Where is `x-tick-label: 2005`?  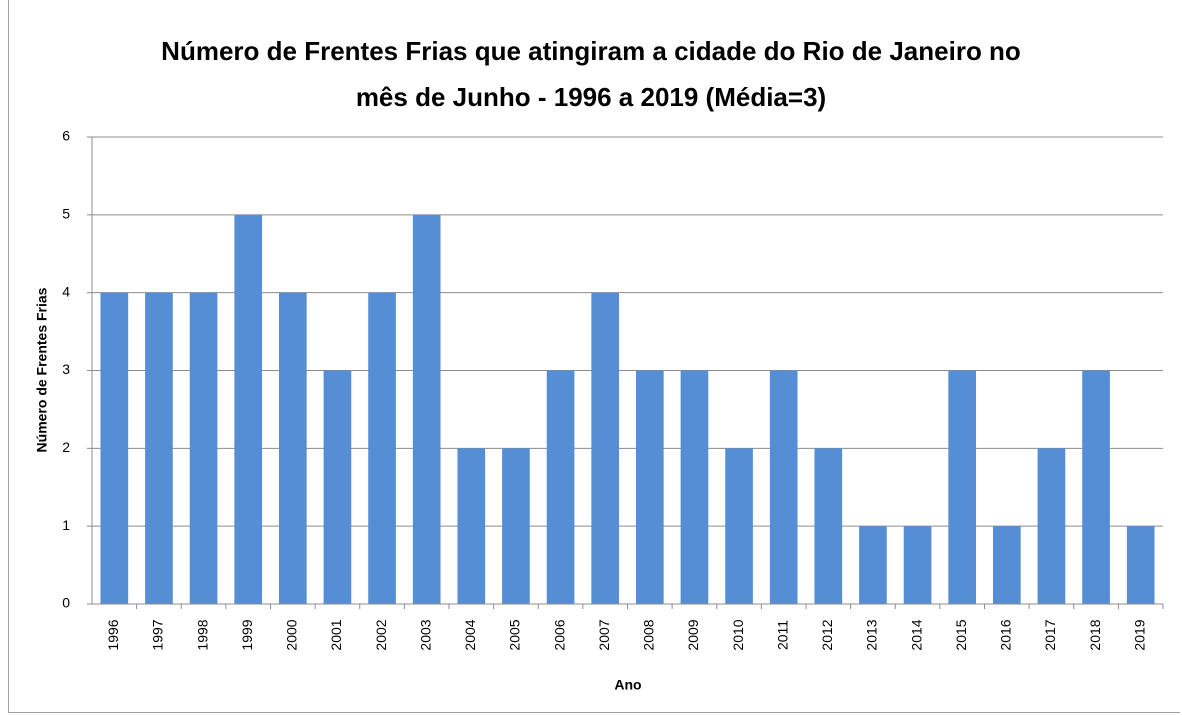 x-tick-label: 2005 is located at coordinates (515, 634).